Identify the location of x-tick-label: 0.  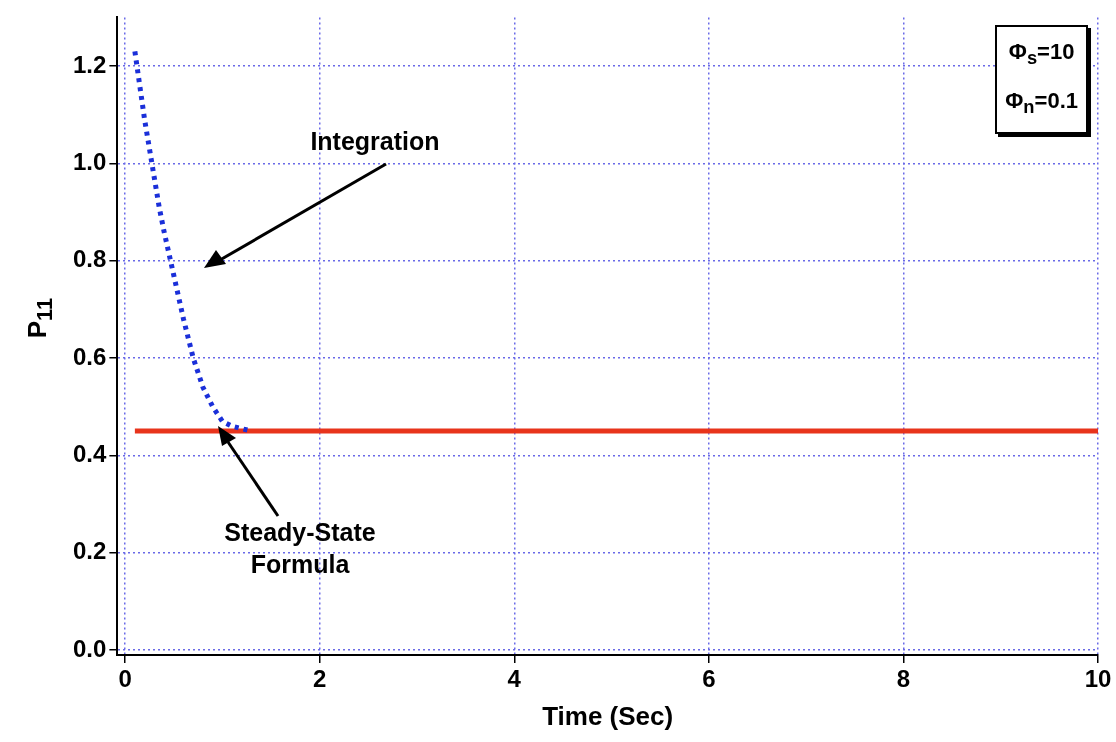
(125, 679).